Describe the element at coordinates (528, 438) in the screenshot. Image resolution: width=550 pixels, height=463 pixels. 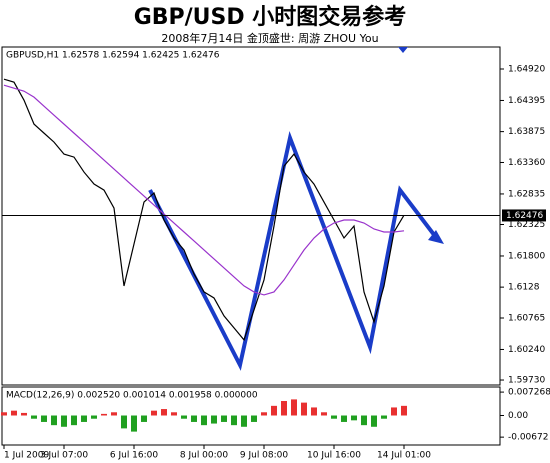
I see `y-tick-label: -0.00672` at that location.